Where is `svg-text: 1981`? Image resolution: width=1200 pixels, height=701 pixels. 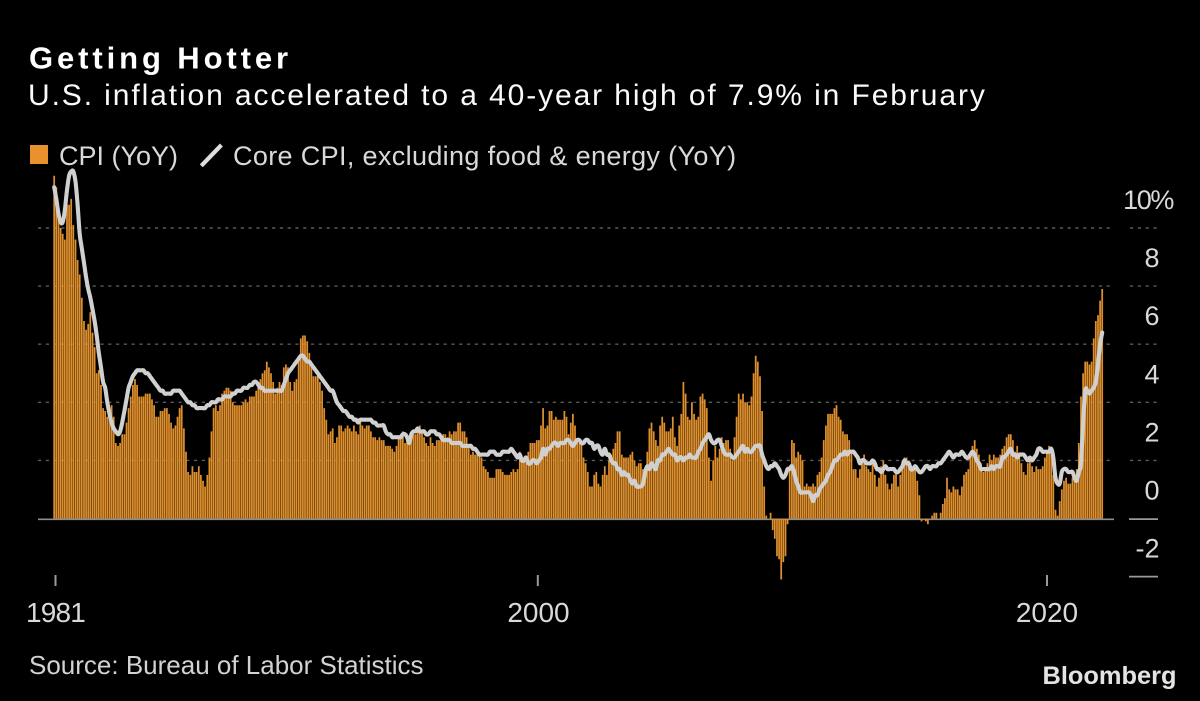 svg-text: 1981 is located at coordinates (55, 612).